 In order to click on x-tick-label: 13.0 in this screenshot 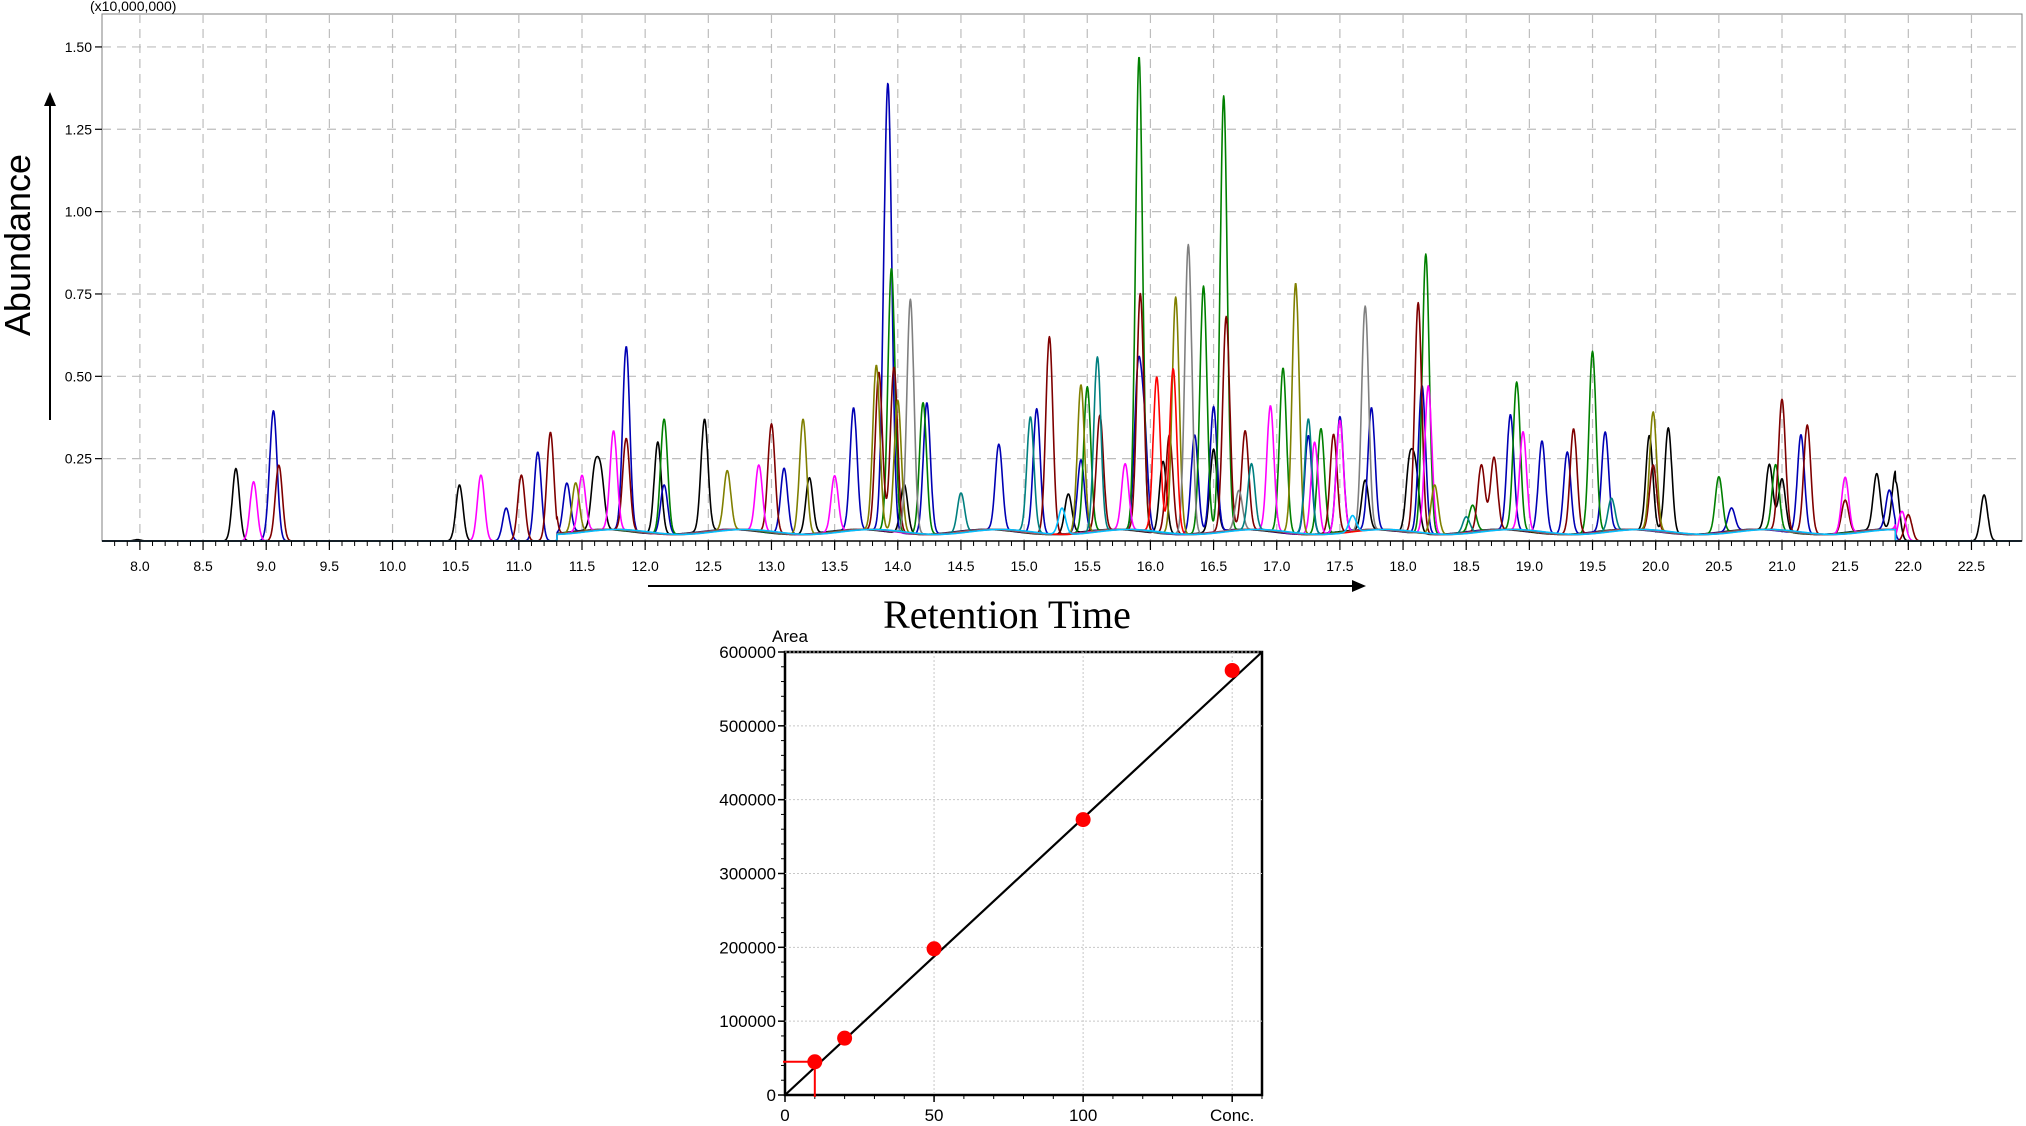, I will do `click(771, 566)`.